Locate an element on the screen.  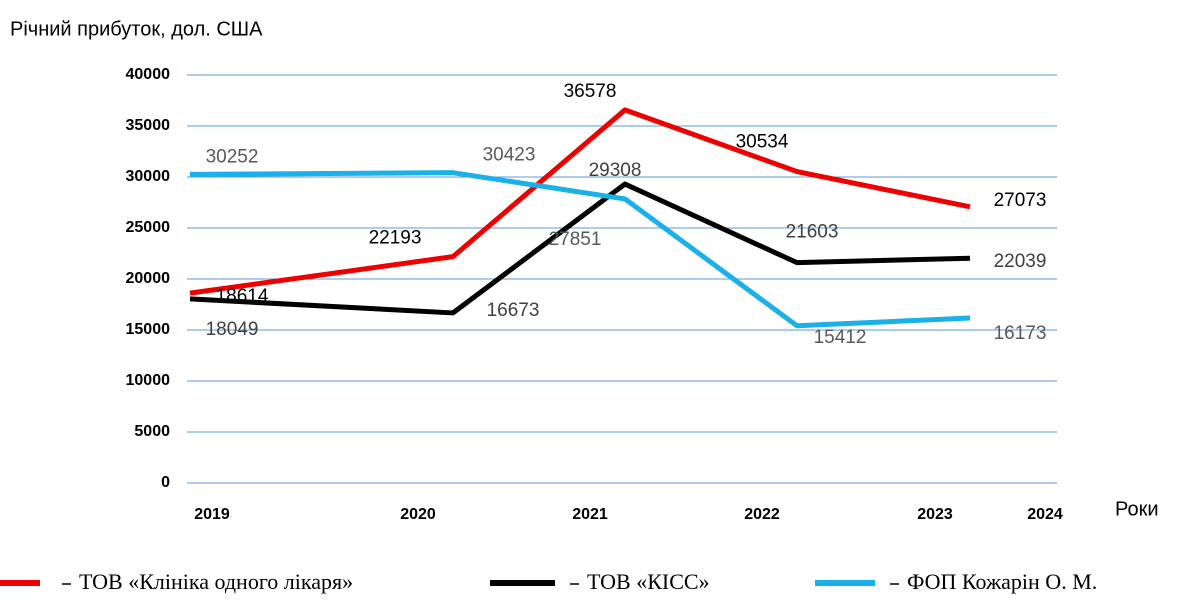
data-label: 16173 is located at coordinates (1020, 333).